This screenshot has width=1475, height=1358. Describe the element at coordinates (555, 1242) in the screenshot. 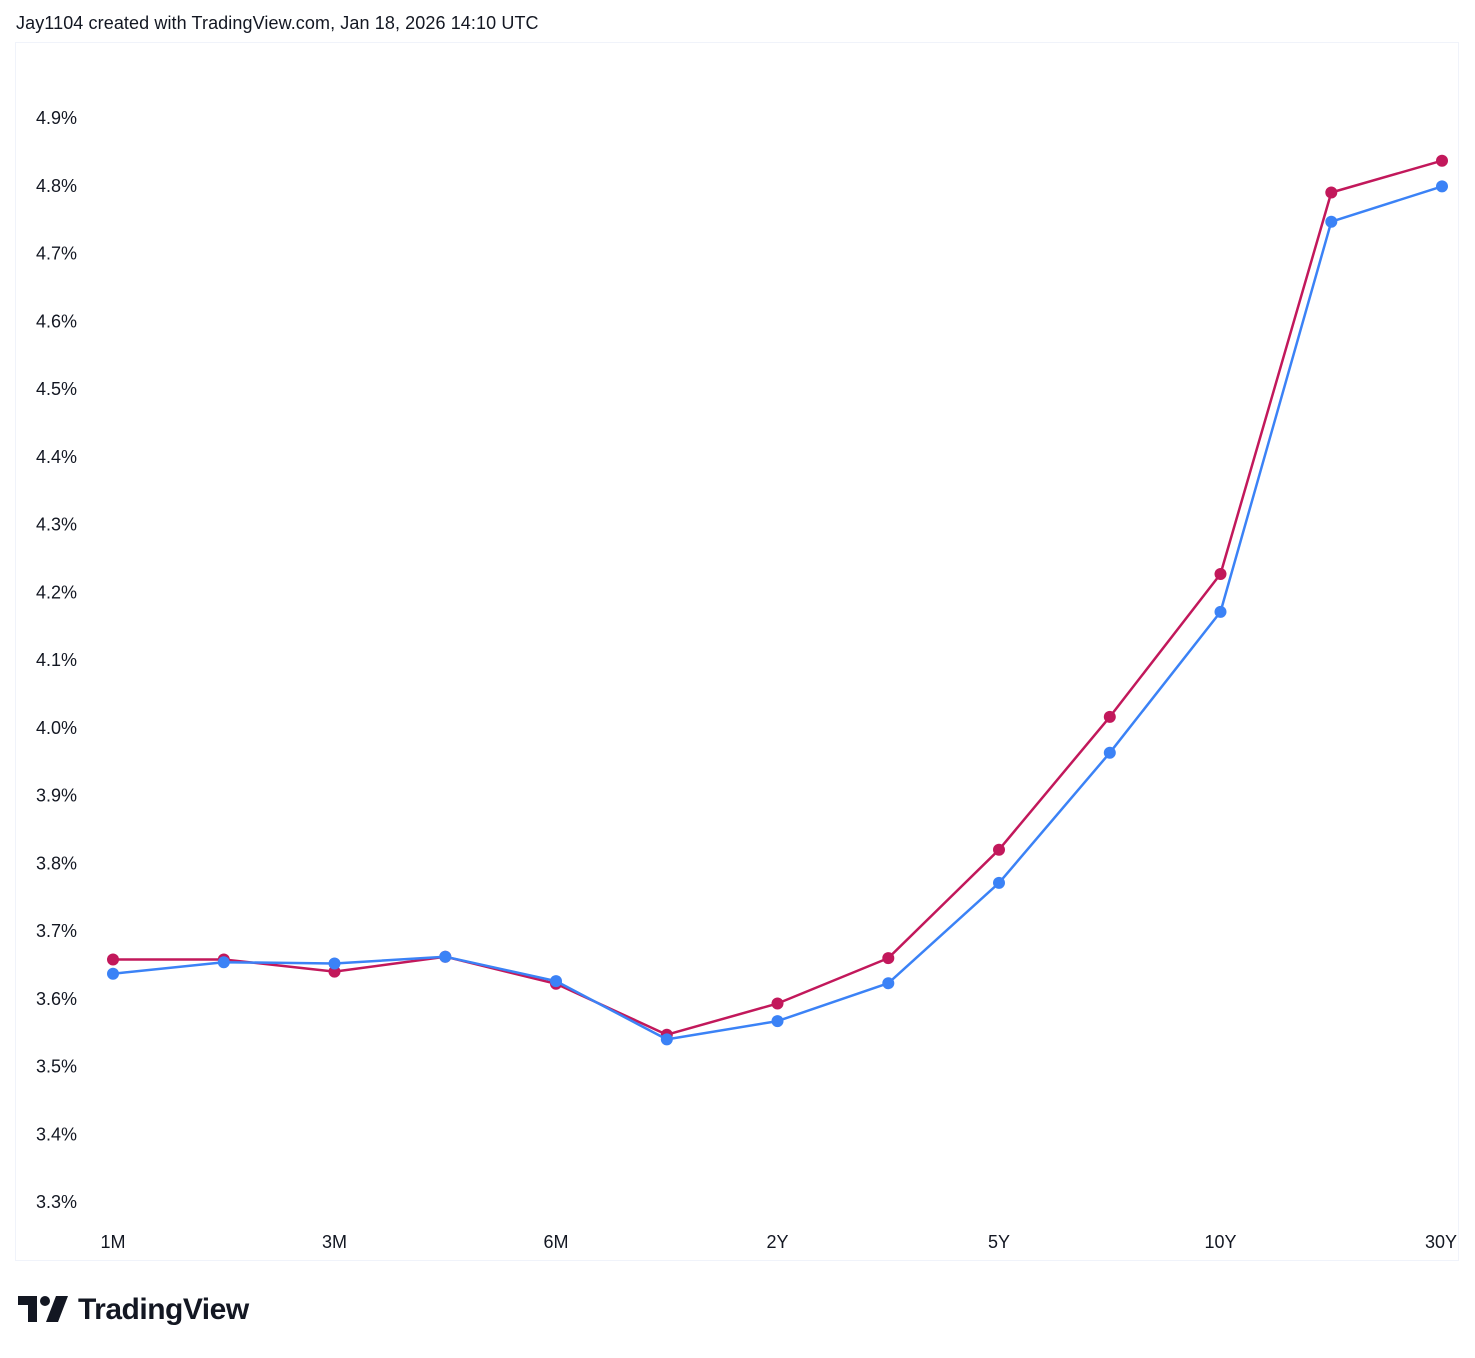

I see `x-tick-label: 6M` at that location.